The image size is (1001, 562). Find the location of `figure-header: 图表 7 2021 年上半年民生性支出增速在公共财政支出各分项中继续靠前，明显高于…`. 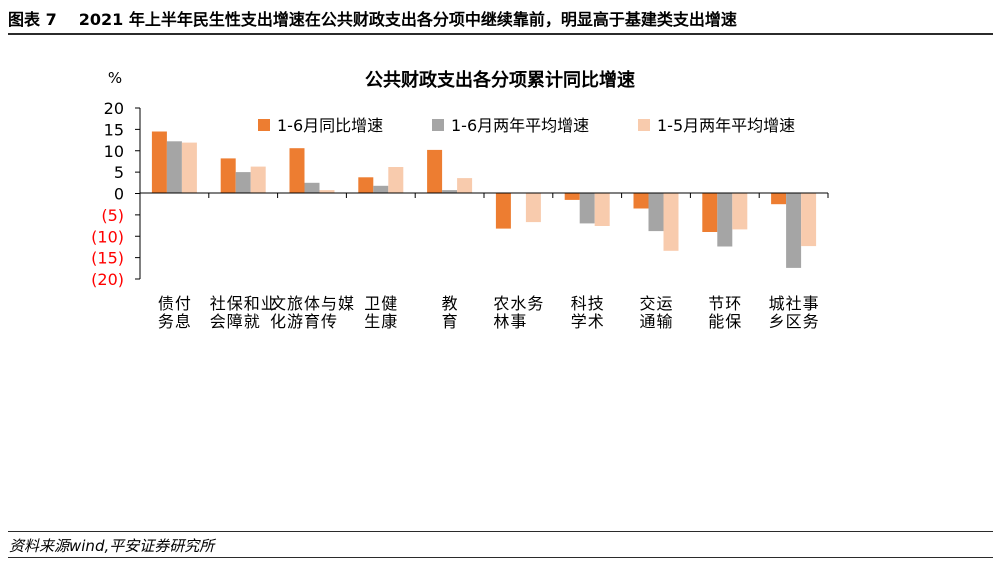

figure-header: 图表 7 2021 年上半年民生性支出增速在公共财政支出各分项中继续靠前，明显高于… is located at coordinates (372, 18).